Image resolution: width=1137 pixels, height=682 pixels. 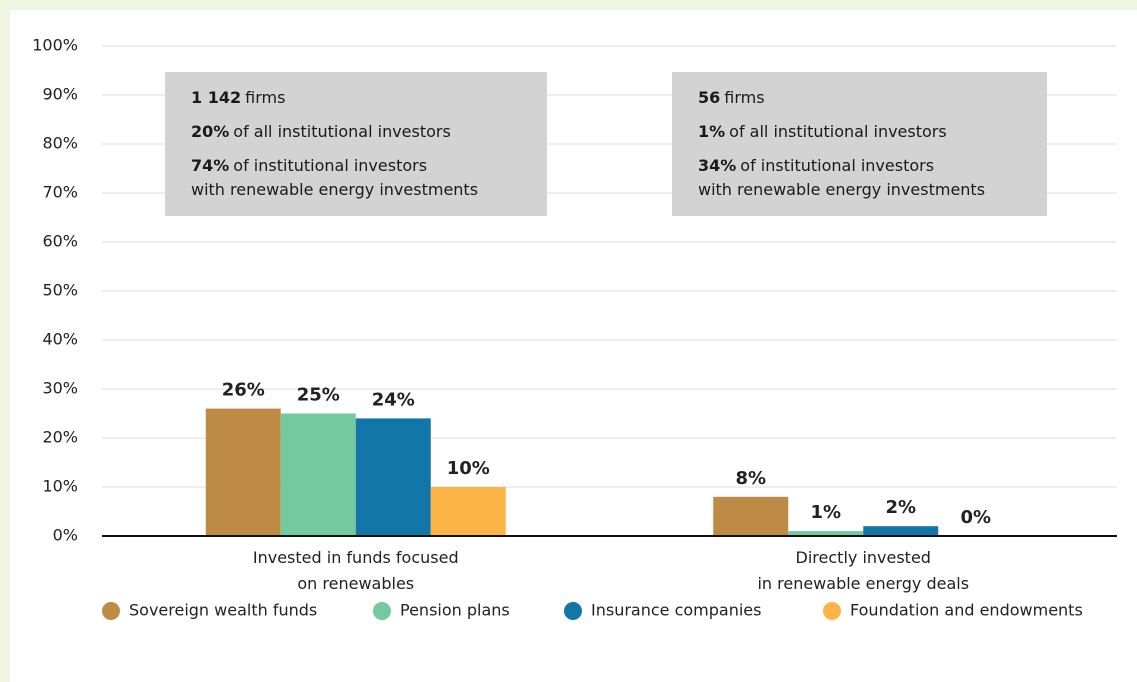 What do you see at coordinates (966, 610) in the screenshot?
I see `legend-label: Foundation and endowments` at bounding box center [966, 610].